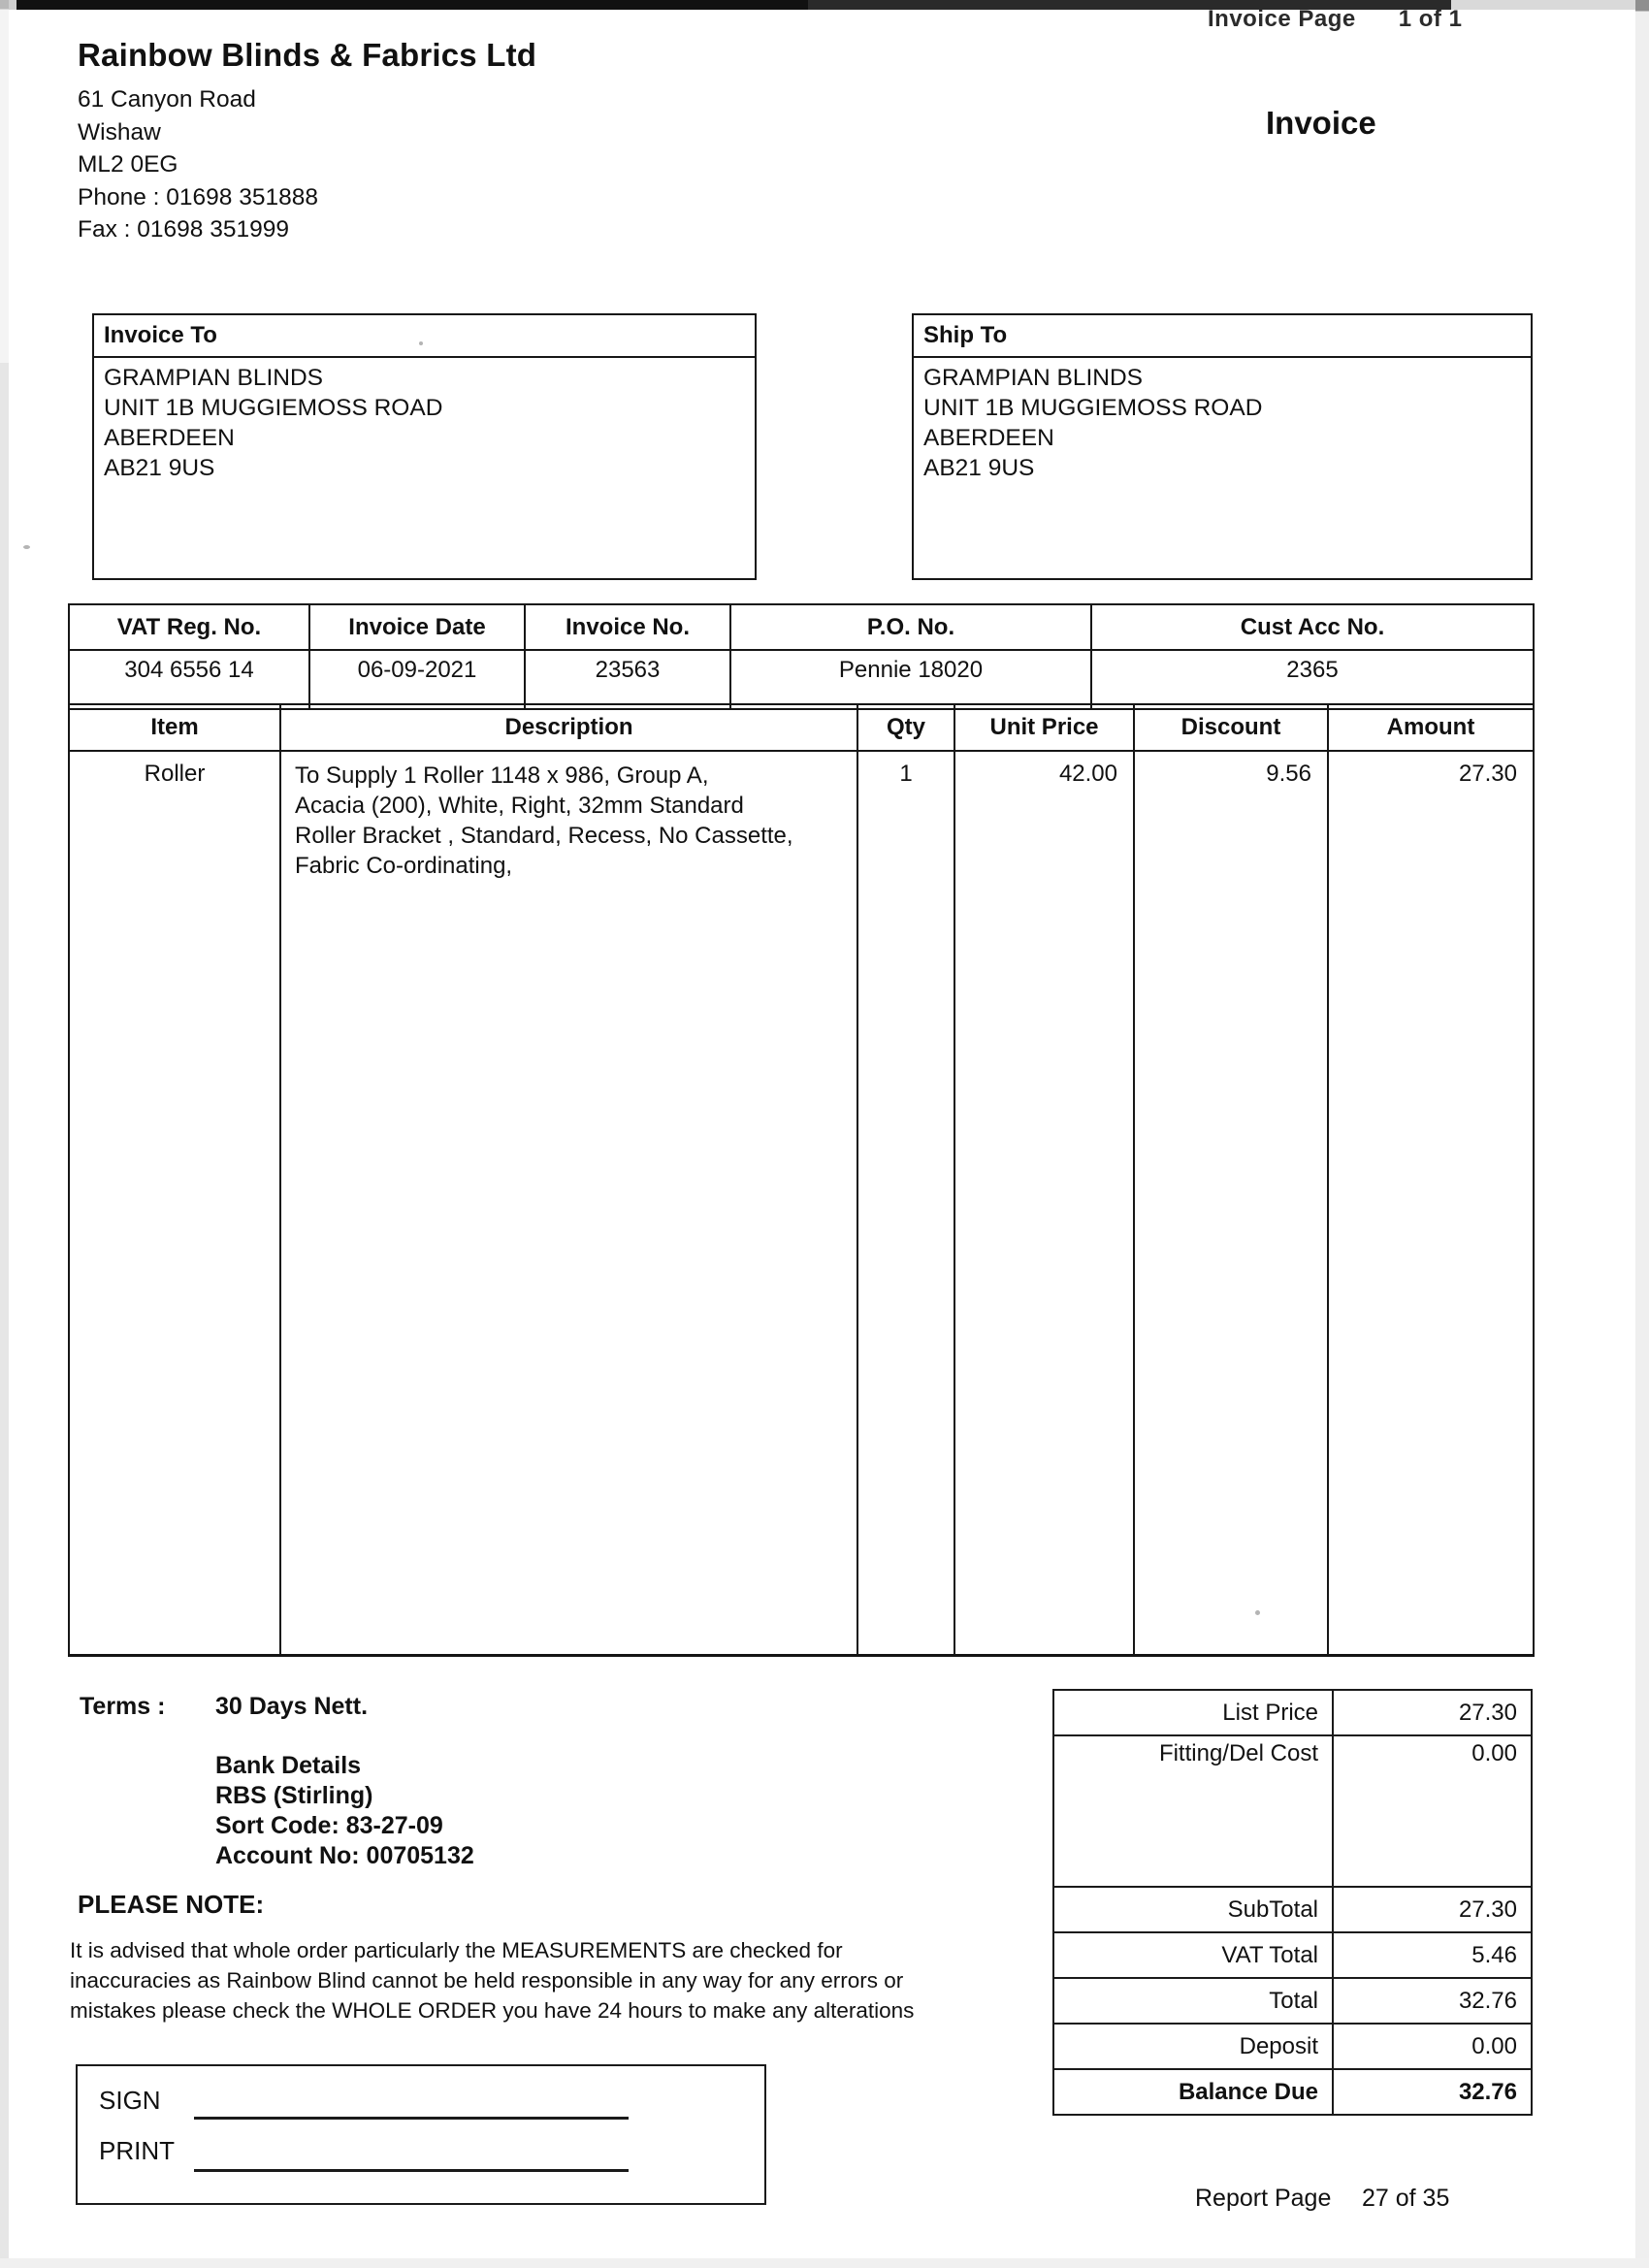 The width and height of the screenshot is (1649, 2268). I want to click on meta-value-invoice-no: 23563, so click(627, 679).